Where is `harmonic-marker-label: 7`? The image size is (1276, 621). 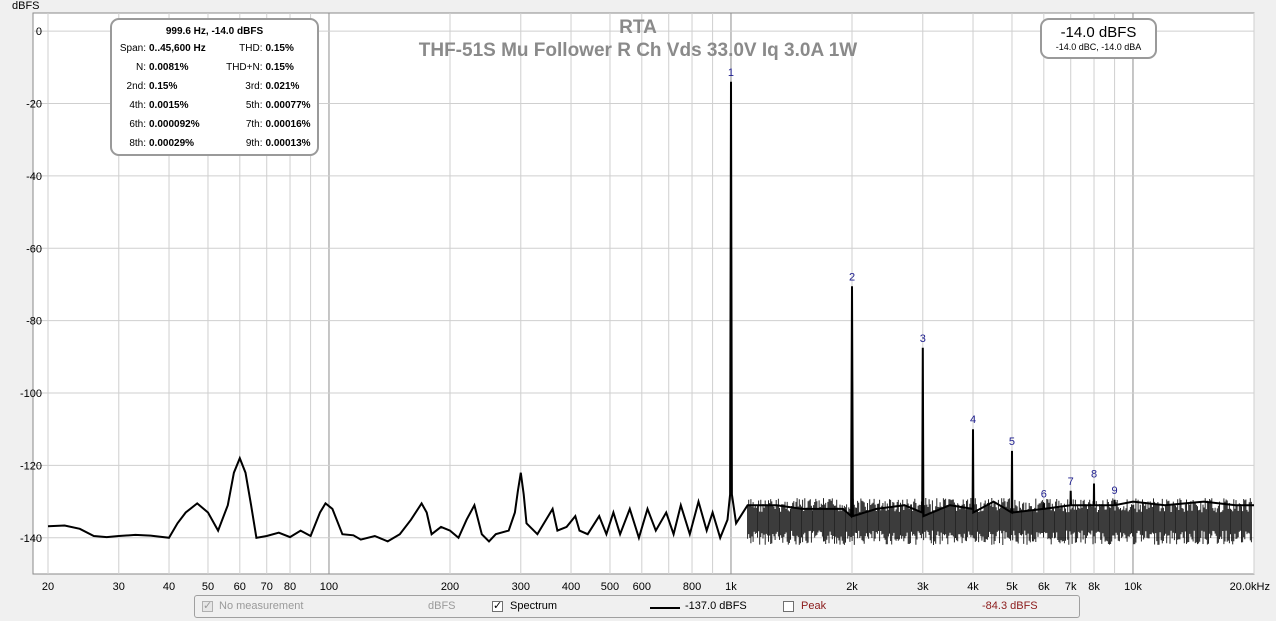 harmonic-marker-label: 7 is located at coordinates (1071, 482).